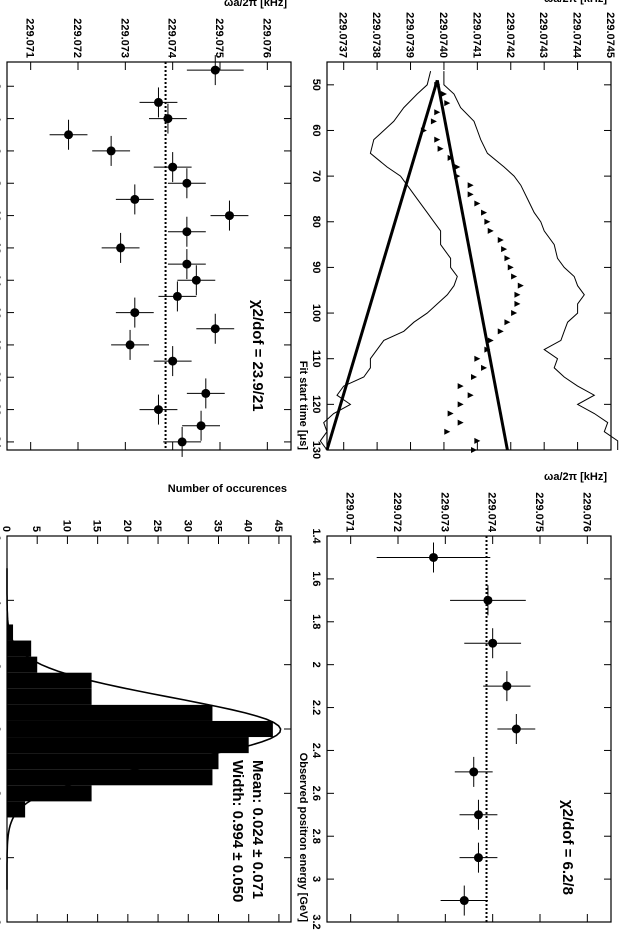  I want to click on x-tick-label: -6, so click(1, 536).